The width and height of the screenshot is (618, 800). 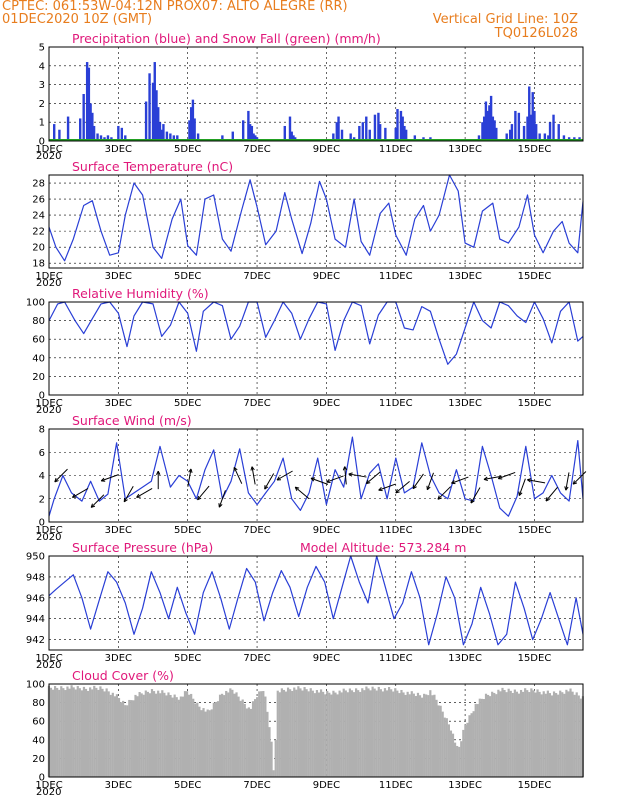 What do you see at coordinates (326, 276) in the screenshot?
I see `x-tick-label: 9DEC` at bounding box center [326, 276].